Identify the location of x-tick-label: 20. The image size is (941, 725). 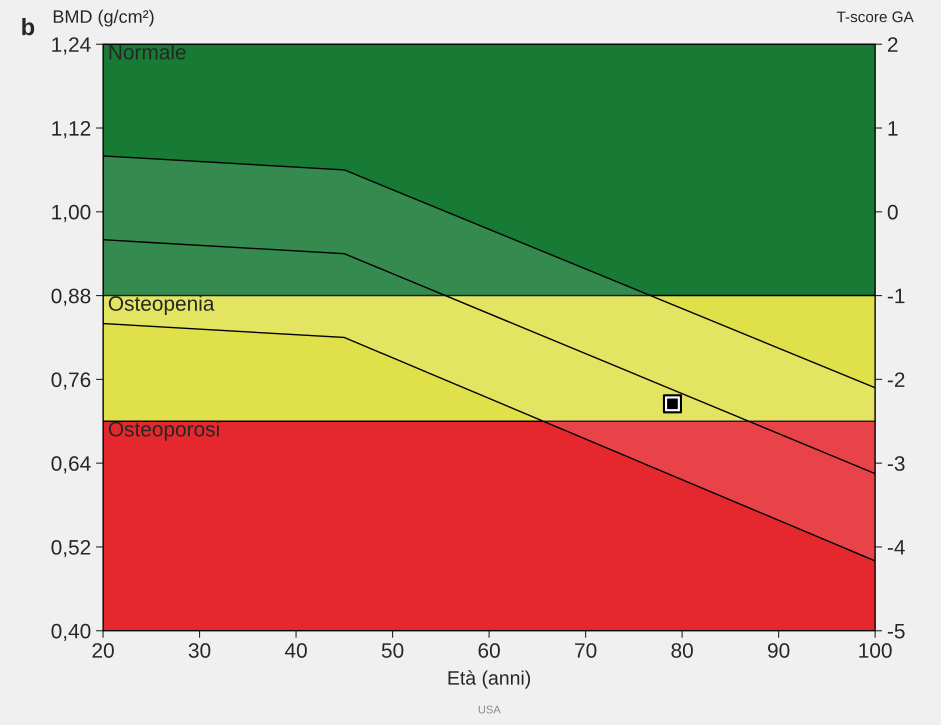
(103, 650).